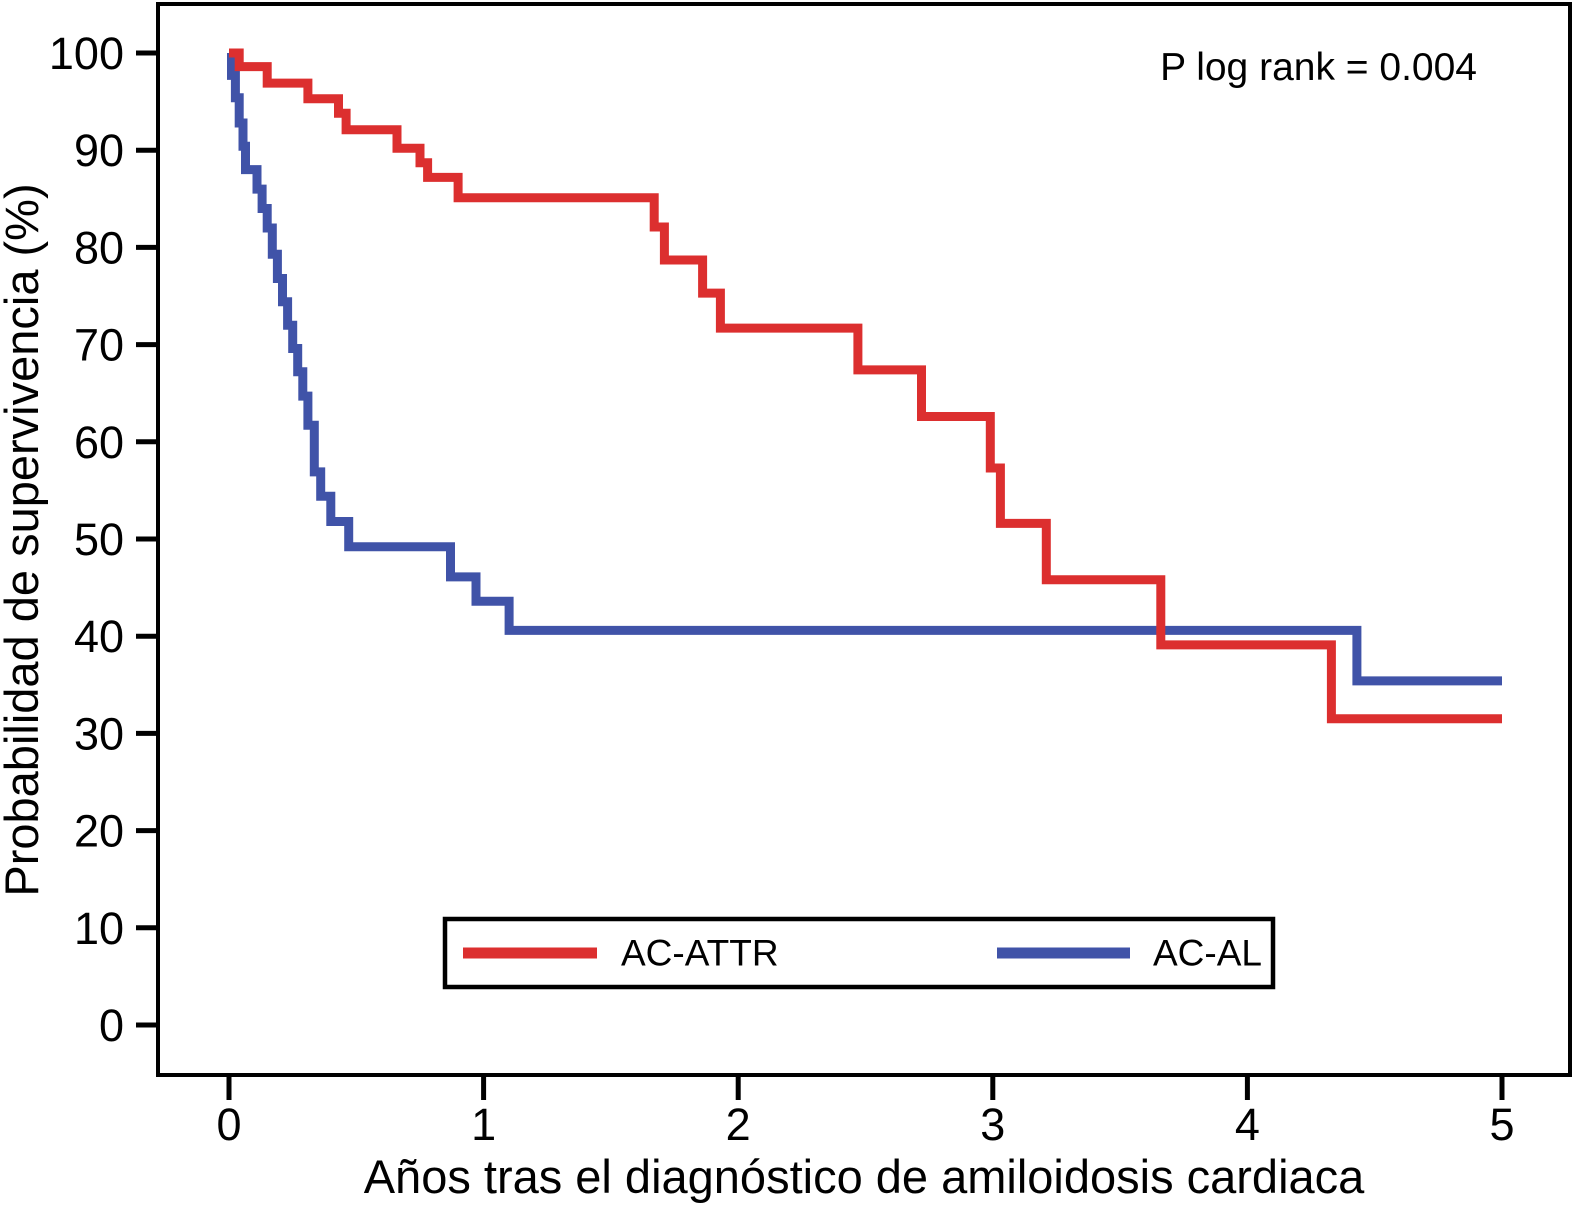  What do you see at coordinates (992, 1124) in the screenshot?
I see `x-tick-label: 3` at bounding box center [992, 1124].